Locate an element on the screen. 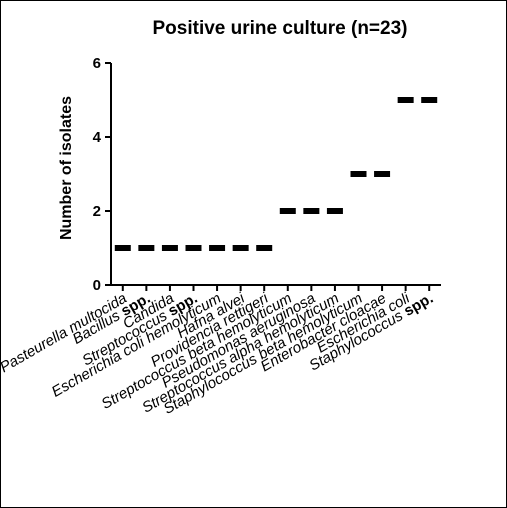 The image size is (507, 508). y-axis-label: Number of isolates is located at coordinates (66, 168).